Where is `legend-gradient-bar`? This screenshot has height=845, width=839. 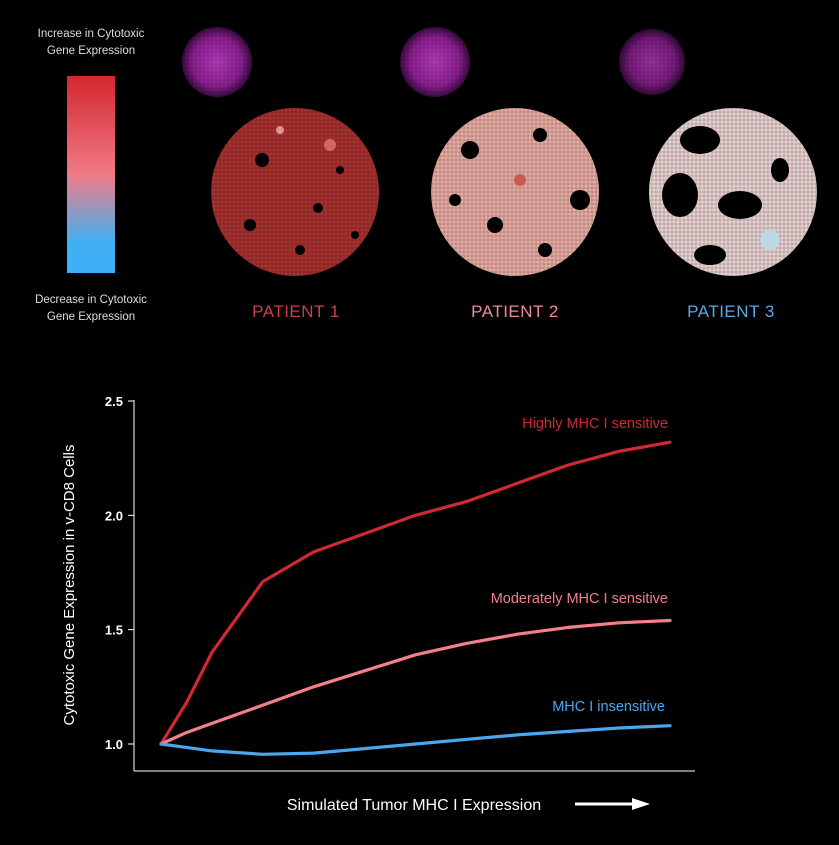
legend-gradient-bar is located at coordinates (91, 174).